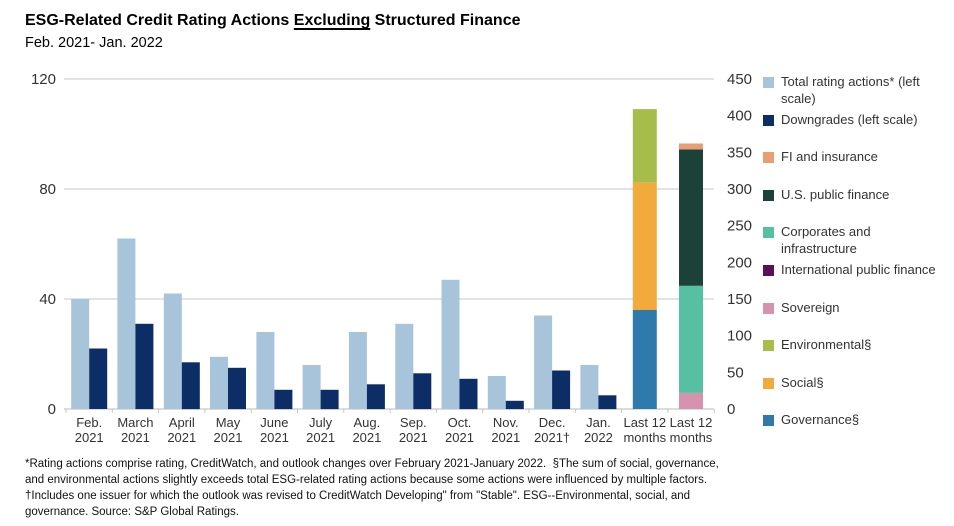  What do you see at coordinates (826, 345) in the screenshot?
I see `legend-label: Environmental§` at bounding box center [826, 345].